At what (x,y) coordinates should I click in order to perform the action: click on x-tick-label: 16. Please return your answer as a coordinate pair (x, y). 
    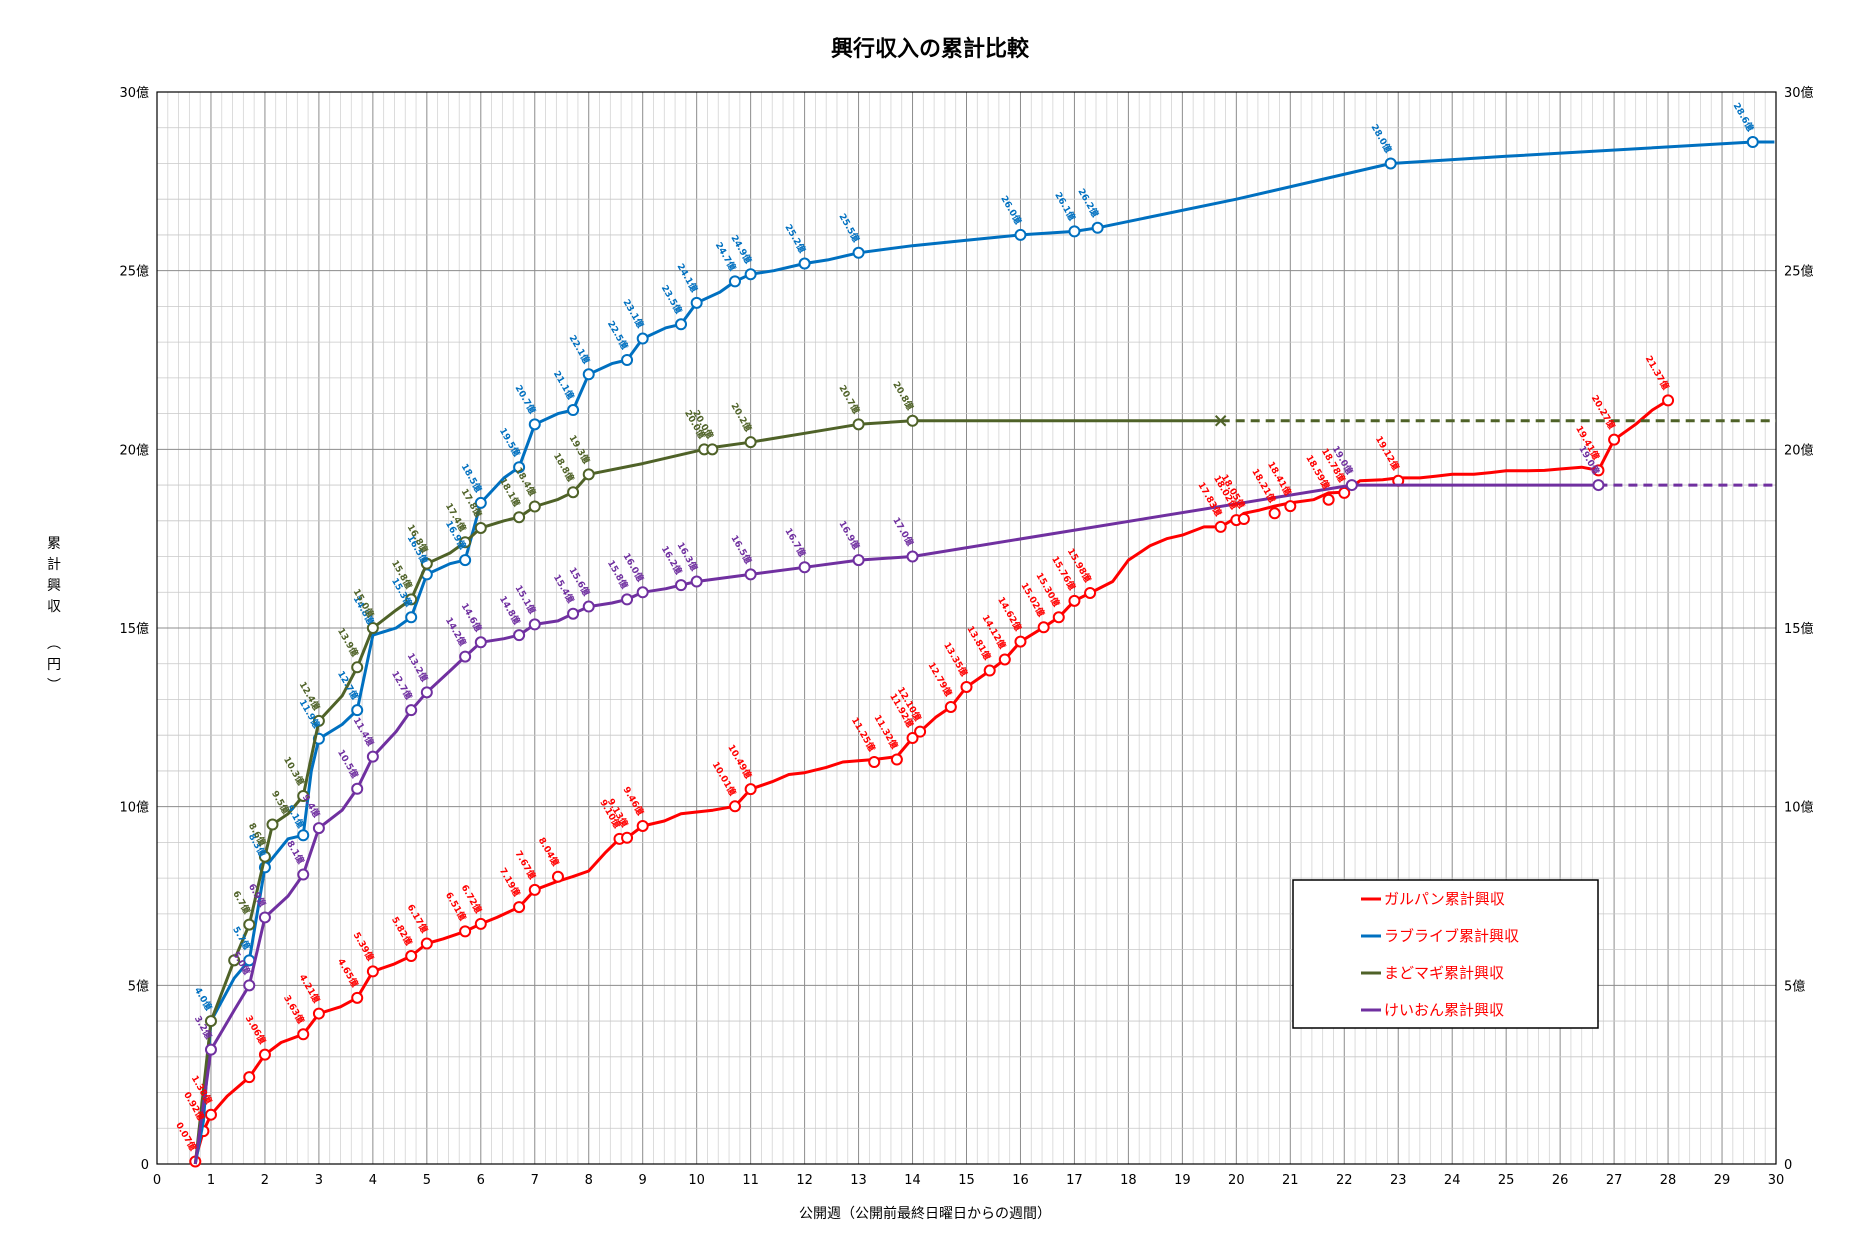
    Looking at the image, I should click on (1020, 1180).